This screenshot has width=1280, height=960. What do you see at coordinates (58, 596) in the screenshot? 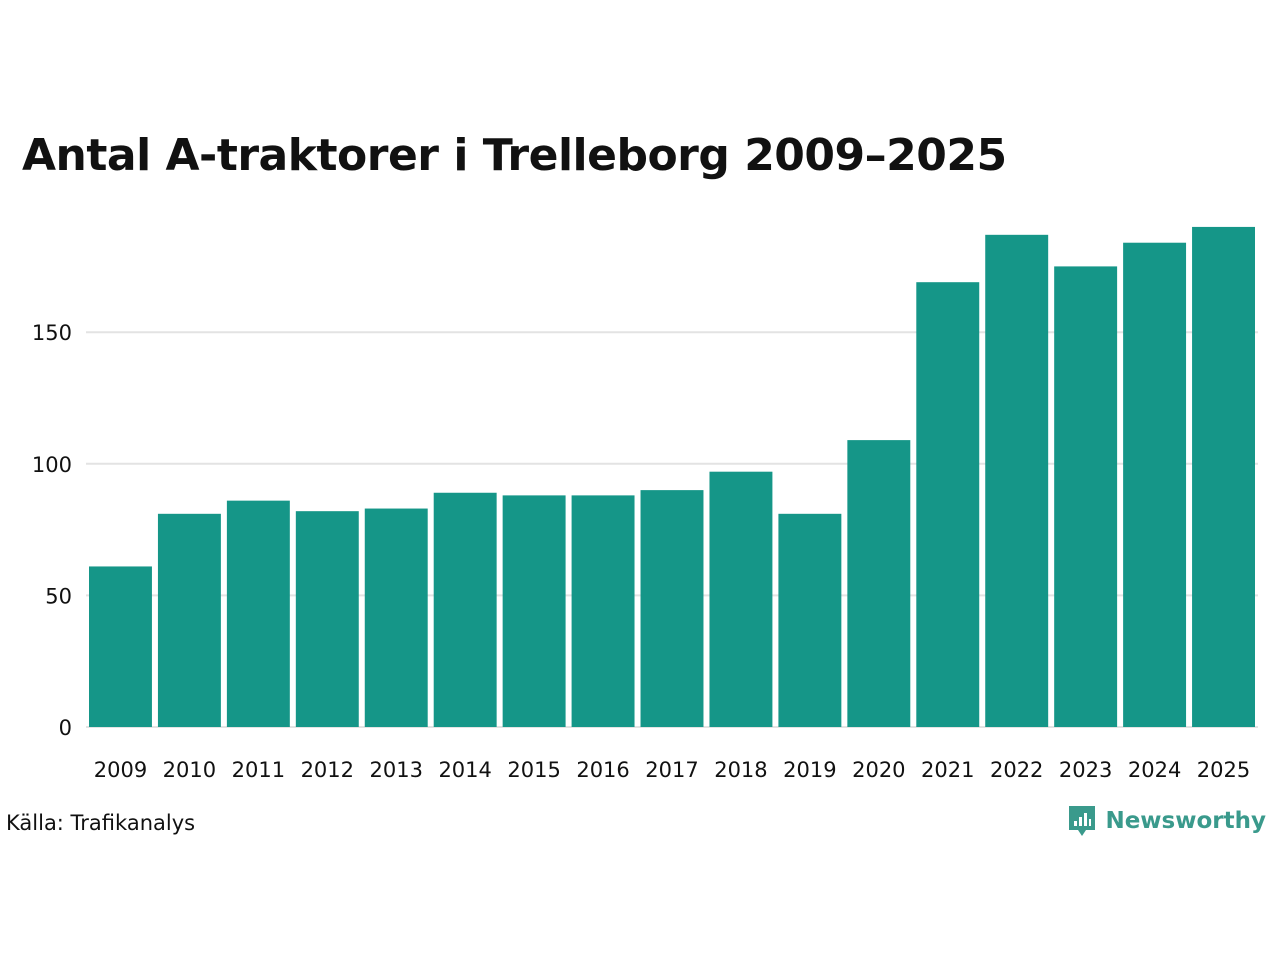
I see `y-tick-label: 50` at bounding box center [58, 596].